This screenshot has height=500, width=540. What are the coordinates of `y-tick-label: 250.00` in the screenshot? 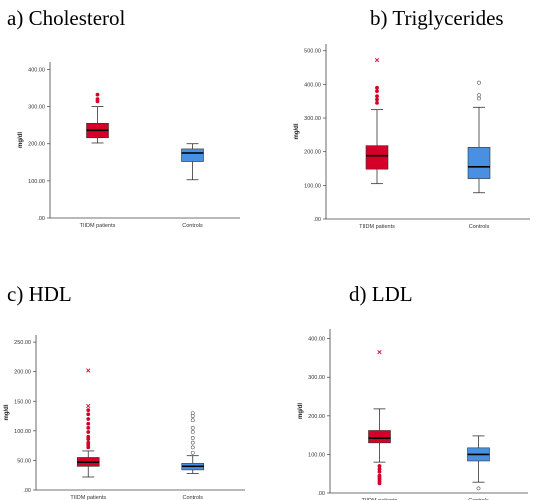 It's located at (22, 343).